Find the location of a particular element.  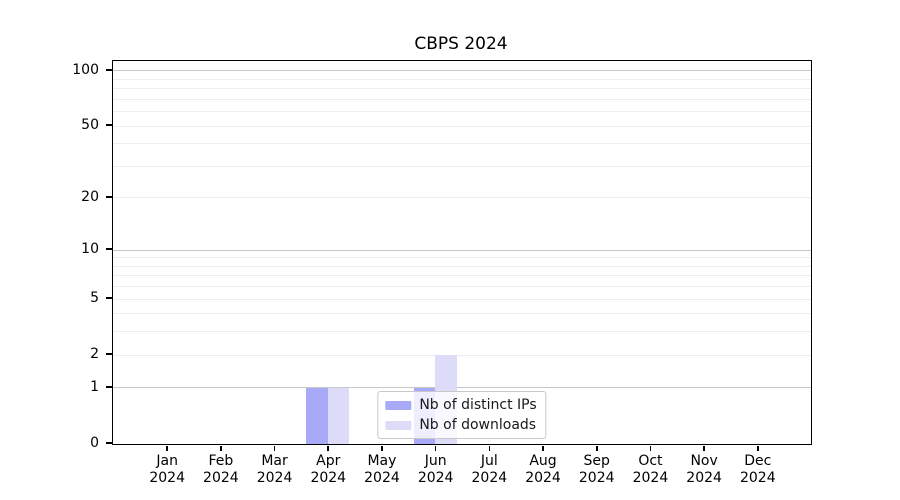

x-tick-month: Oct is located at coordinates (650, 461).